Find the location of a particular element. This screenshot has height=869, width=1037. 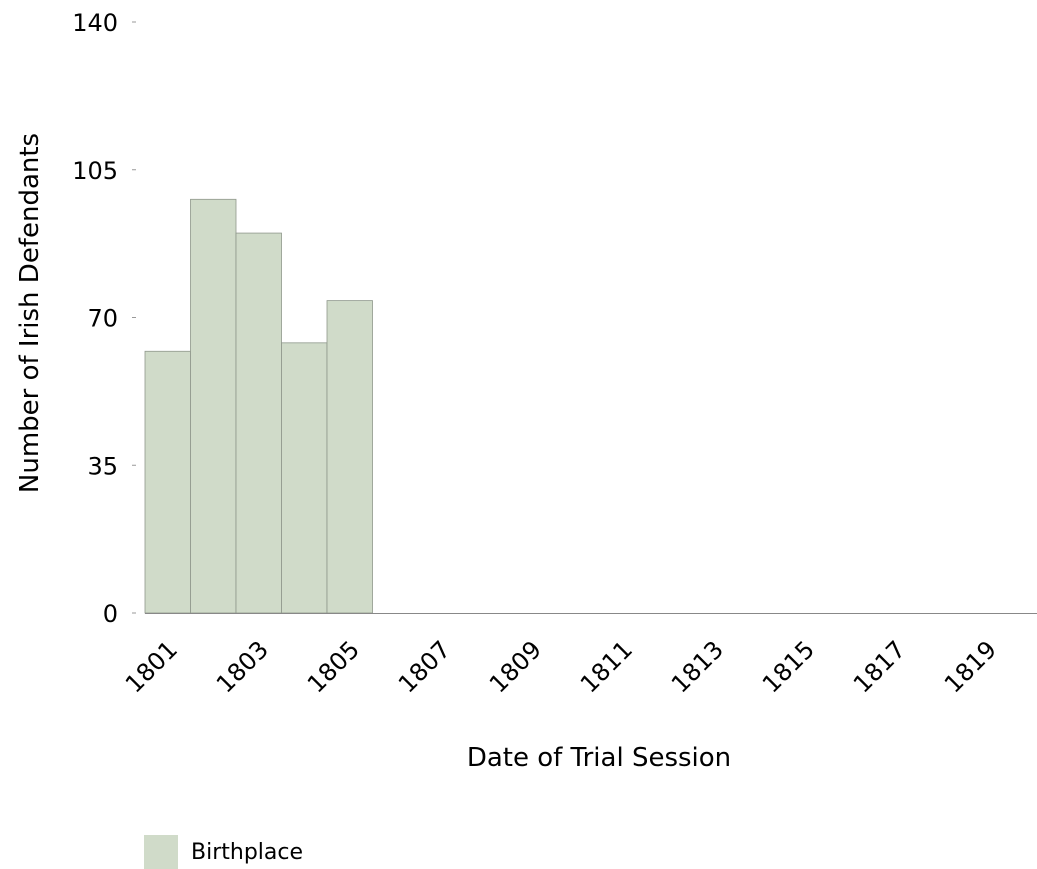

x-tick-label-1815: 1815 is located at coordinates (788, 666).